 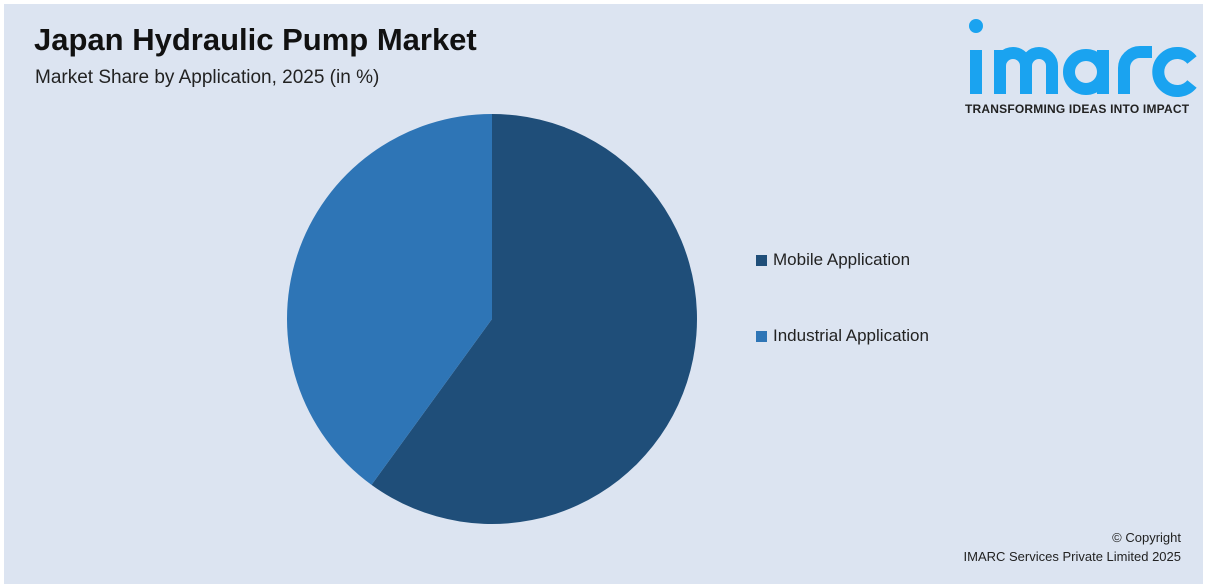 I want to click on pie-slice-industrial-application, so click(x=389, y=299).